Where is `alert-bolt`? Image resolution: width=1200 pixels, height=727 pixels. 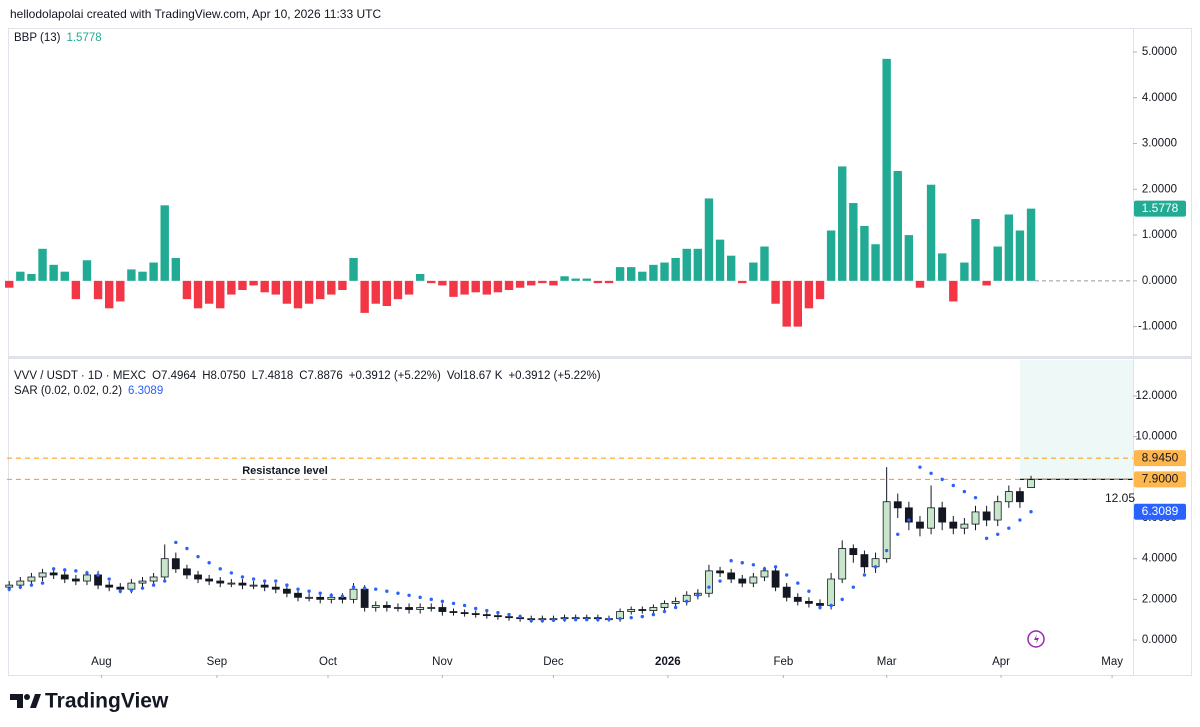
alert-bolt is located at coordinates (1036, 639).